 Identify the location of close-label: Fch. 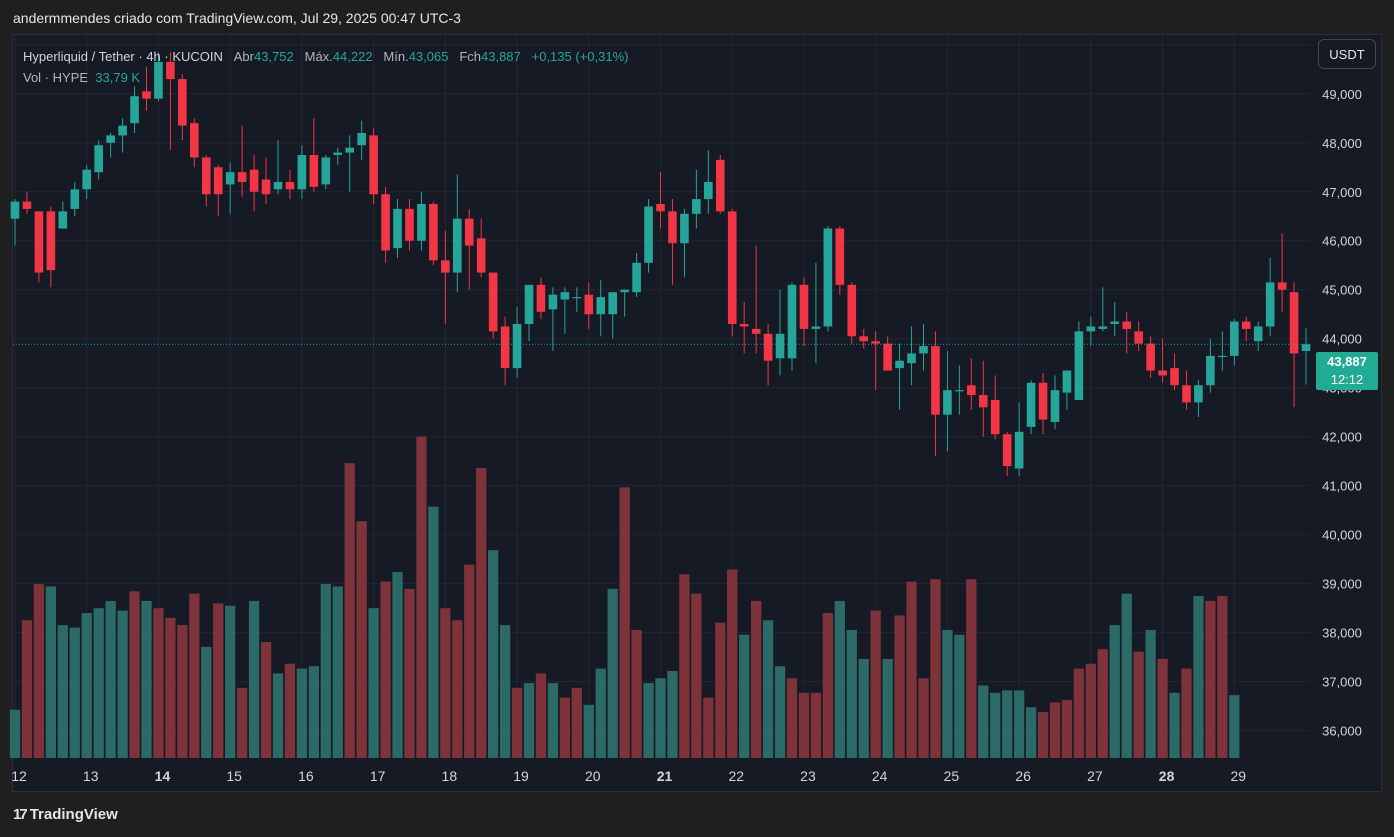
(470, 56).